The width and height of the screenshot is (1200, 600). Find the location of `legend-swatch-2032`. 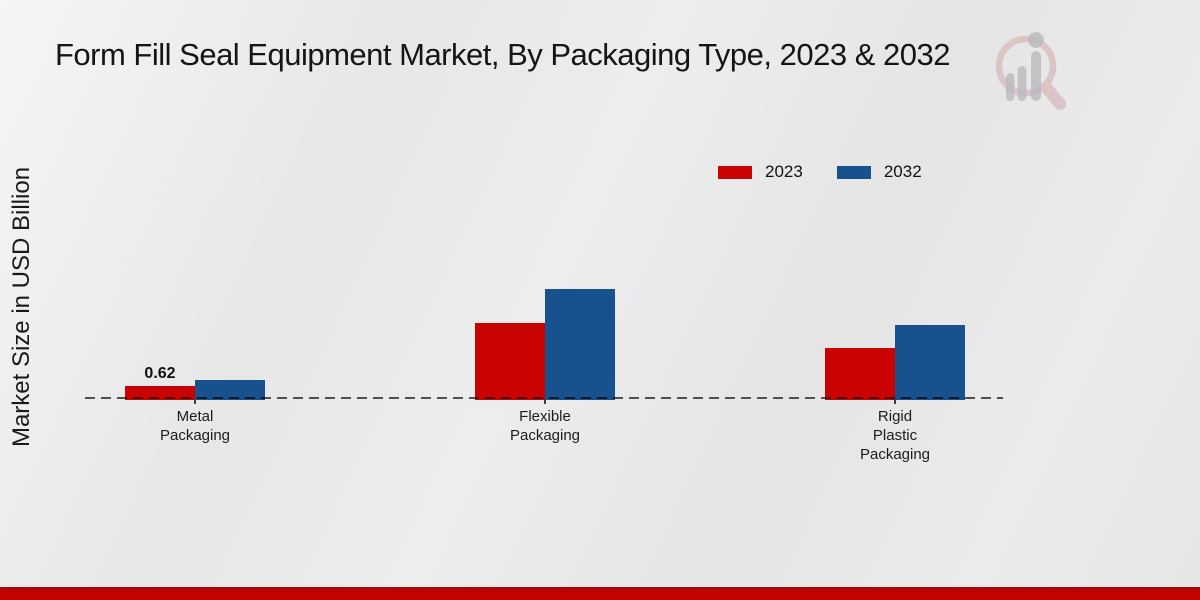

legend-swatch-2032 is located at coordinates (853, 172).